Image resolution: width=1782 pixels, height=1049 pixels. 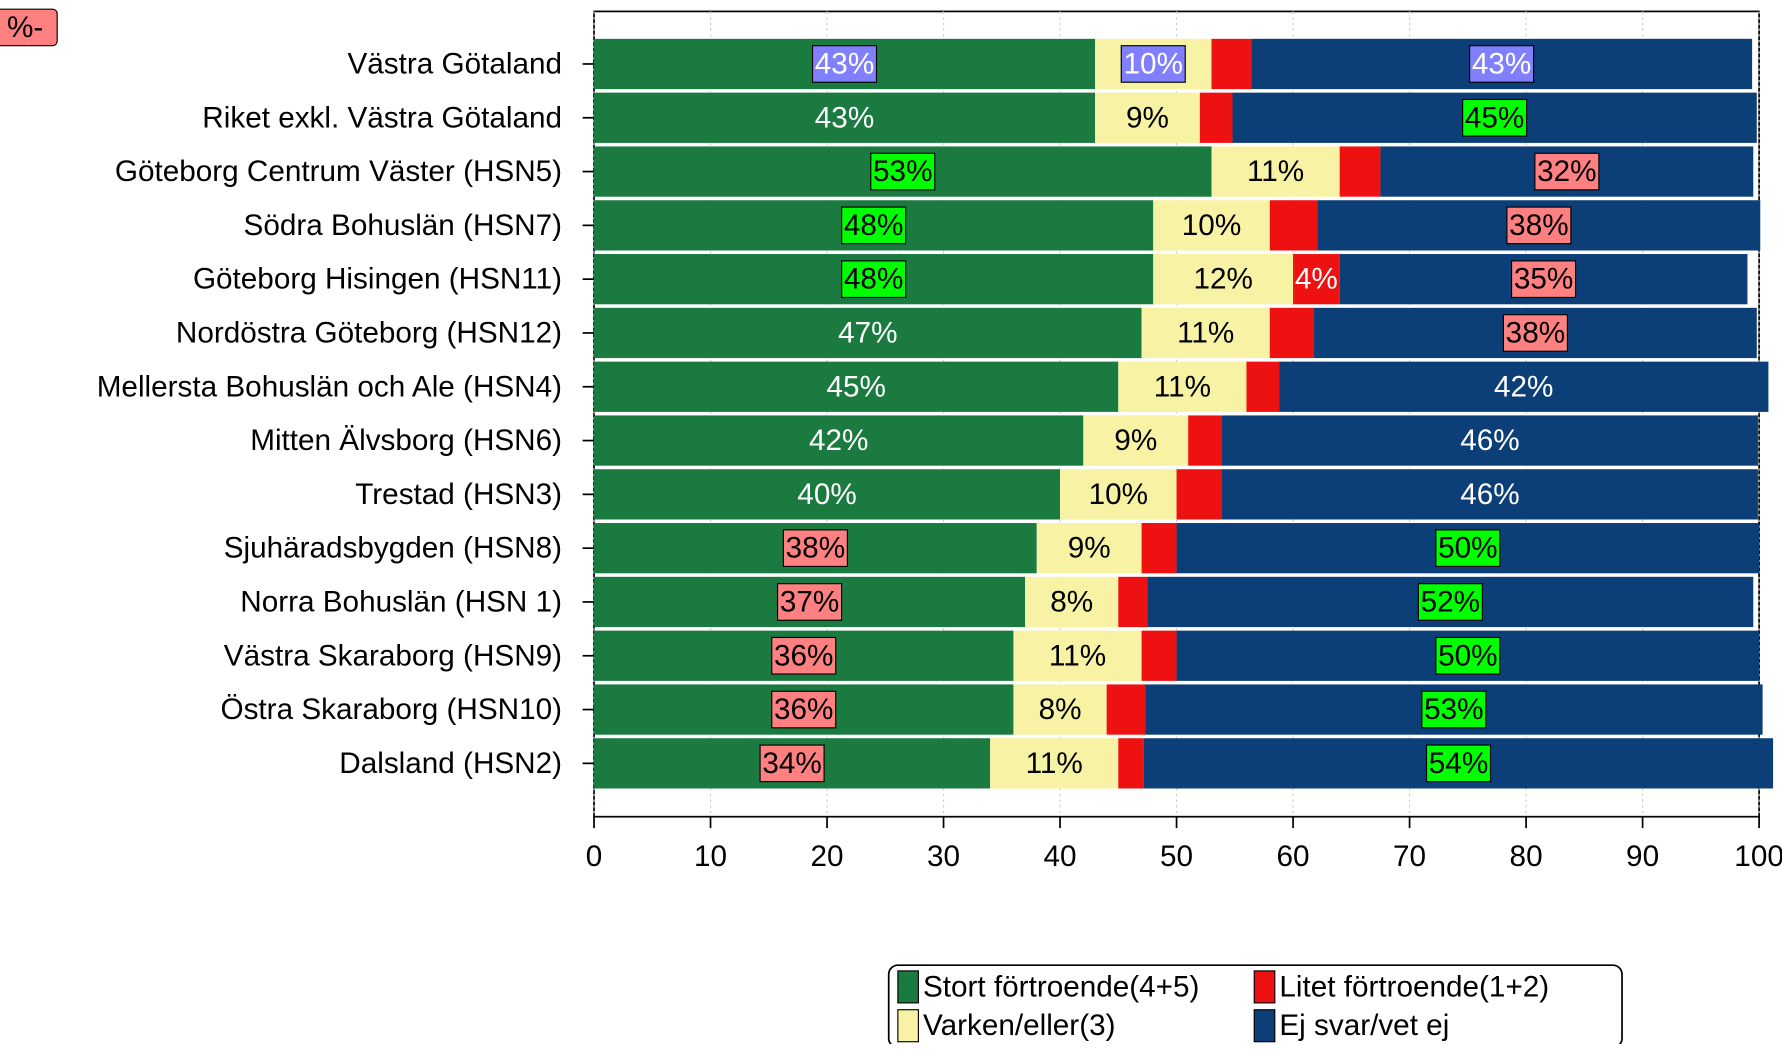 What do you see at coordinates (329, 386) in the screenshot?
I see `y-tick-label: Mellersta Bohuslän och Ale (HSN4)` at bounding box center [329, 386].